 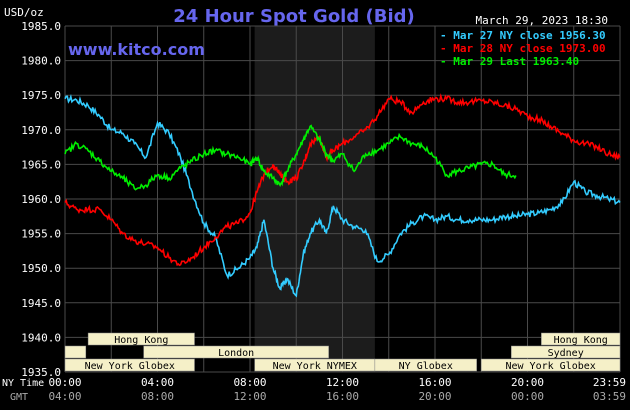 What do you see at coordinates (157, 382) in the screenshot?
I see `x-tick-label-ny: 04:00` at bounding box center [157, 382].